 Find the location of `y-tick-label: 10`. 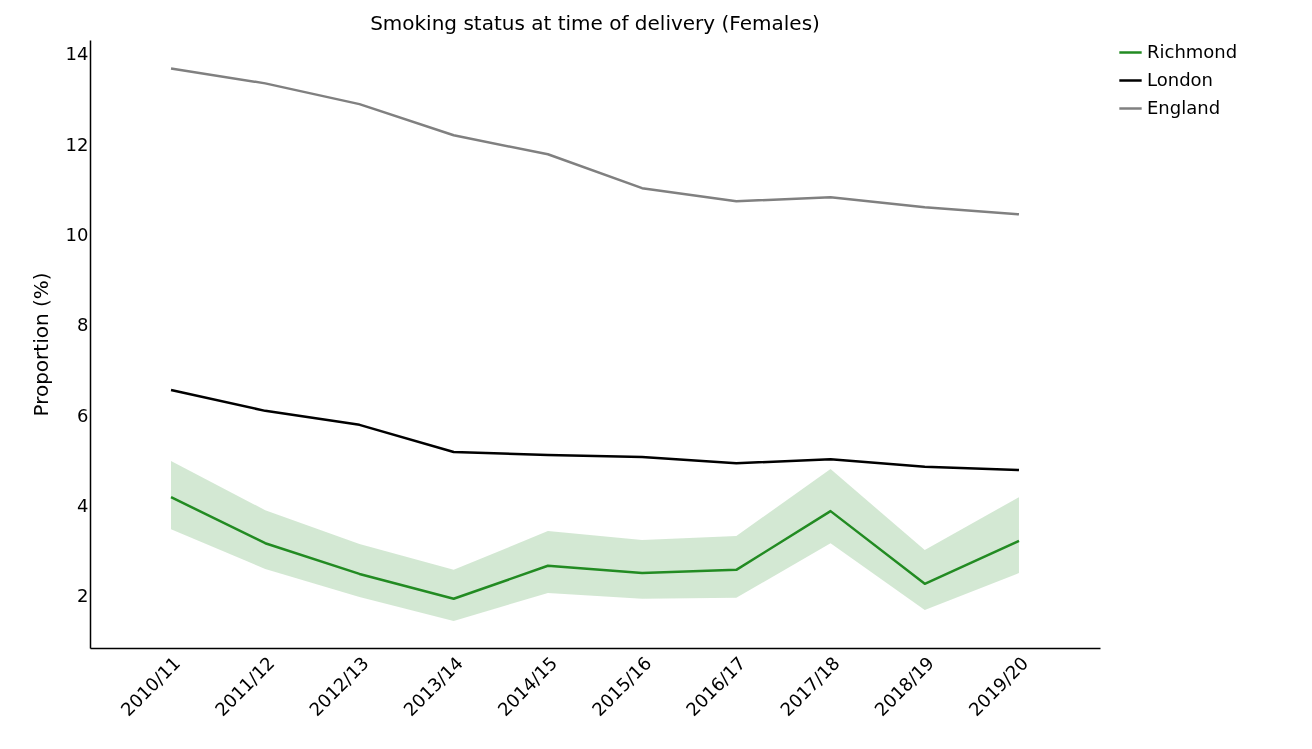

y-tick-label: 10 is located at coordinates (77, 235).